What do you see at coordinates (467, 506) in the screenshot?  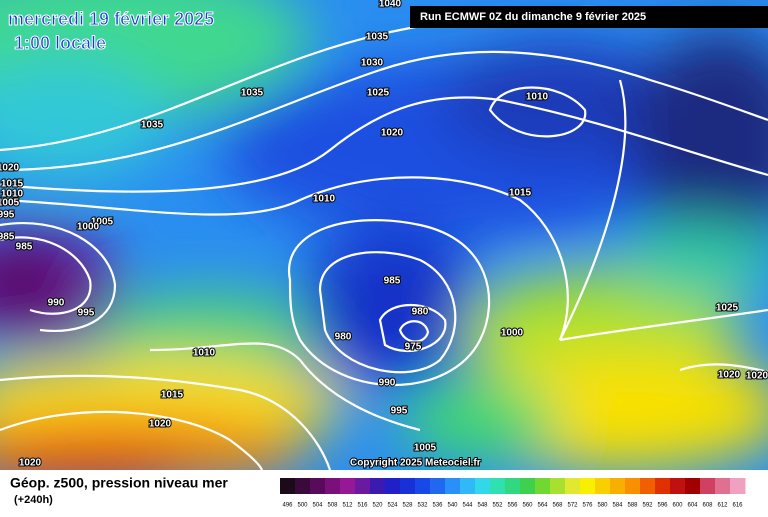 I see `colorbar-label: 544` at bounding box center [467, 506].